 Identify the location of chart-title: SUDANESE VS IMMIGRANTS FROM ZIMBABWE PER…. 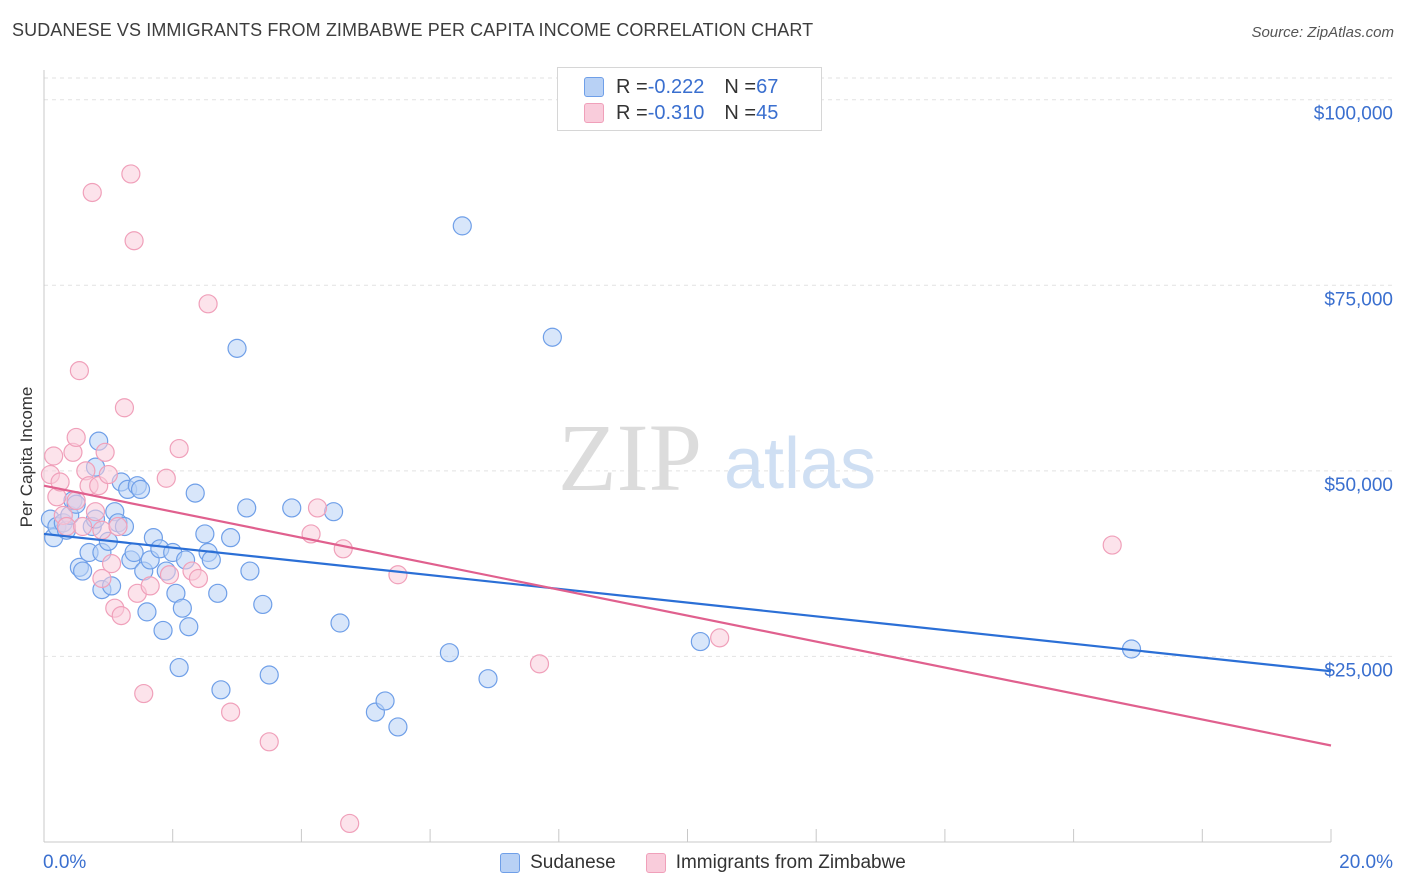
(413, 30).